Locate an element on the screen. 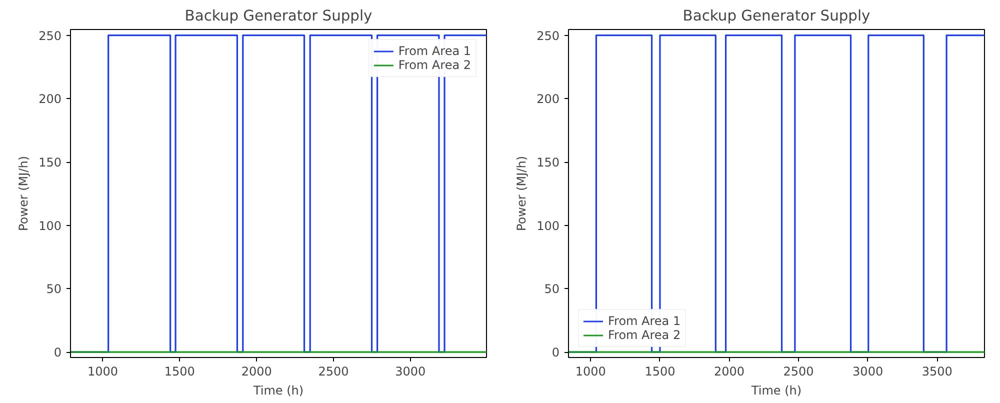 The height and width of the screenshot is (403, 1000). x-tick-label: 3500 is located at coordinates (937, 371).